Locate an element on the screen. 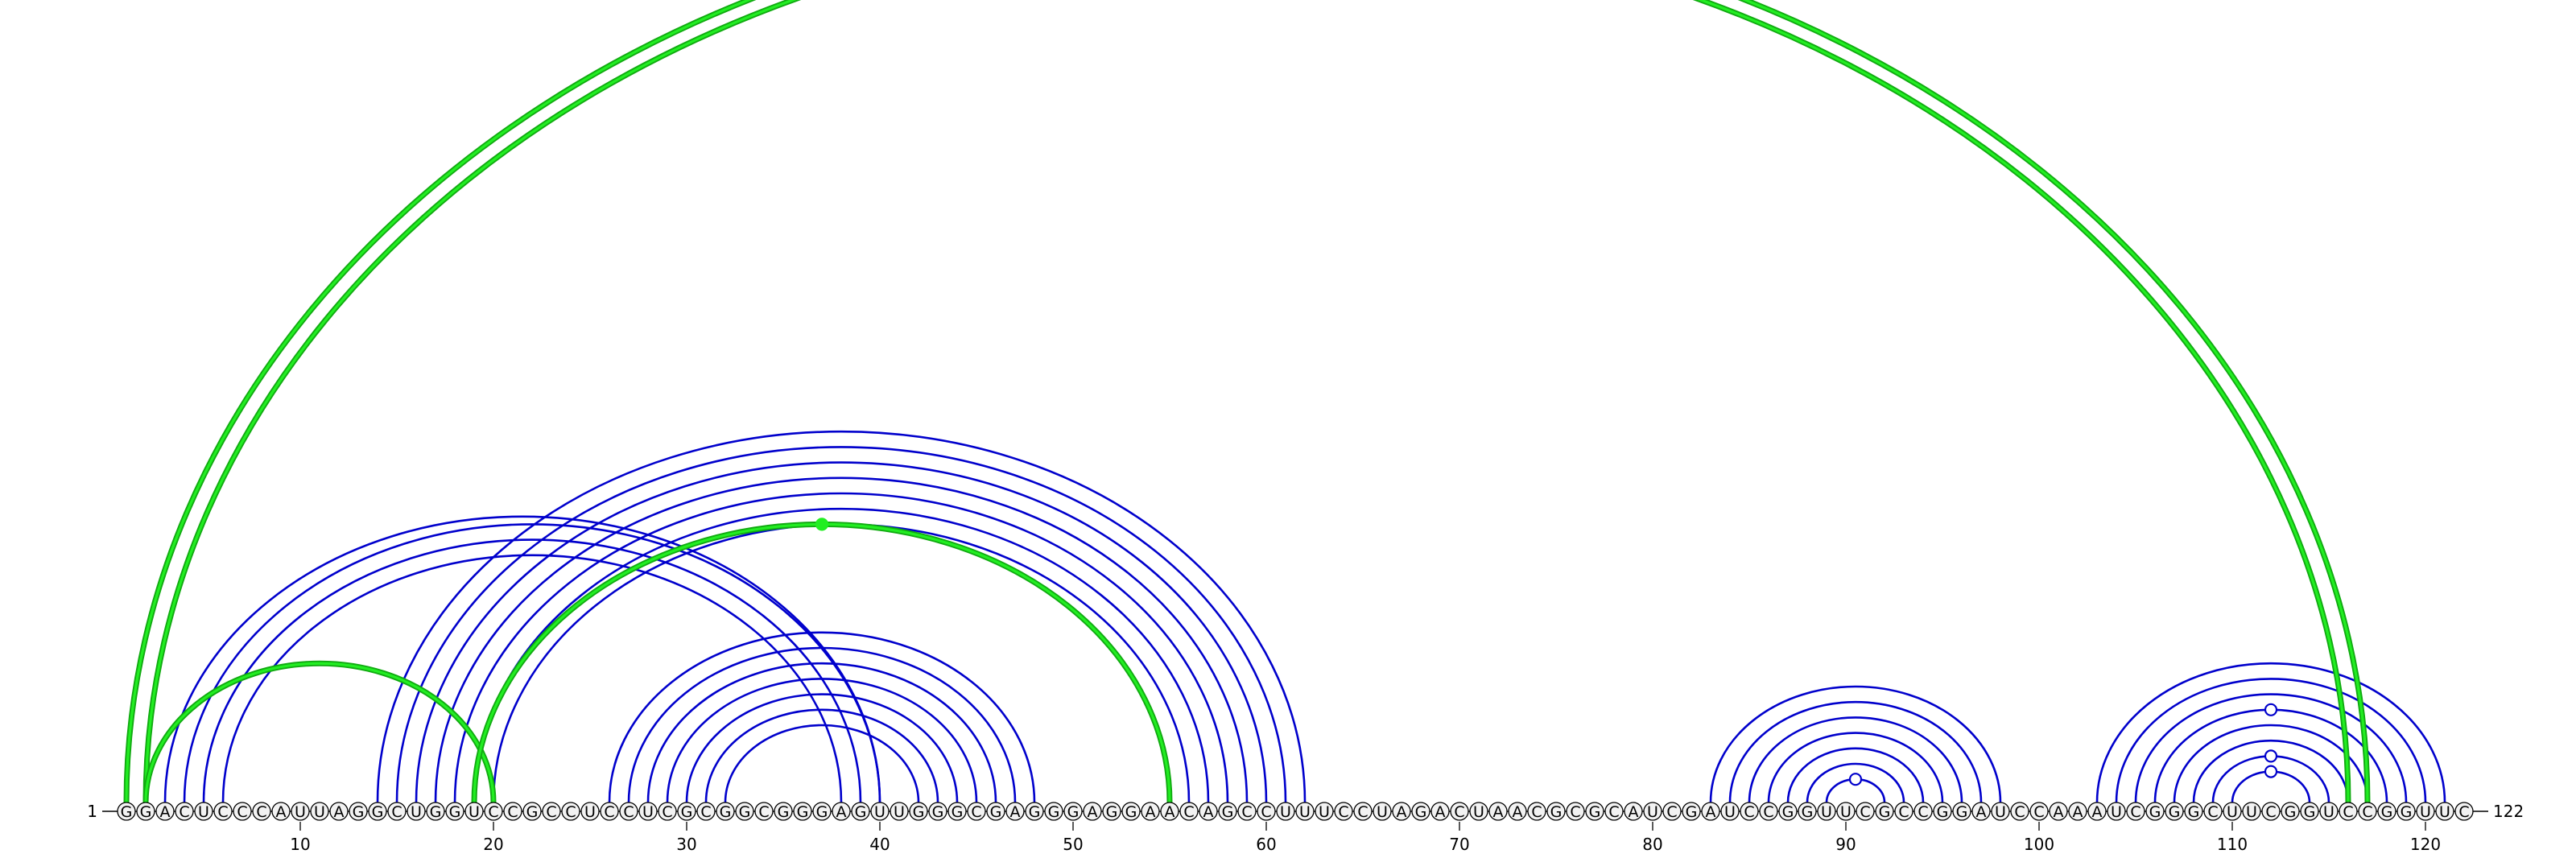 Image resolution: width=2576 pixels, height=858 pixels. sequence-start-label: 1 is located at coordinates (92, 812).